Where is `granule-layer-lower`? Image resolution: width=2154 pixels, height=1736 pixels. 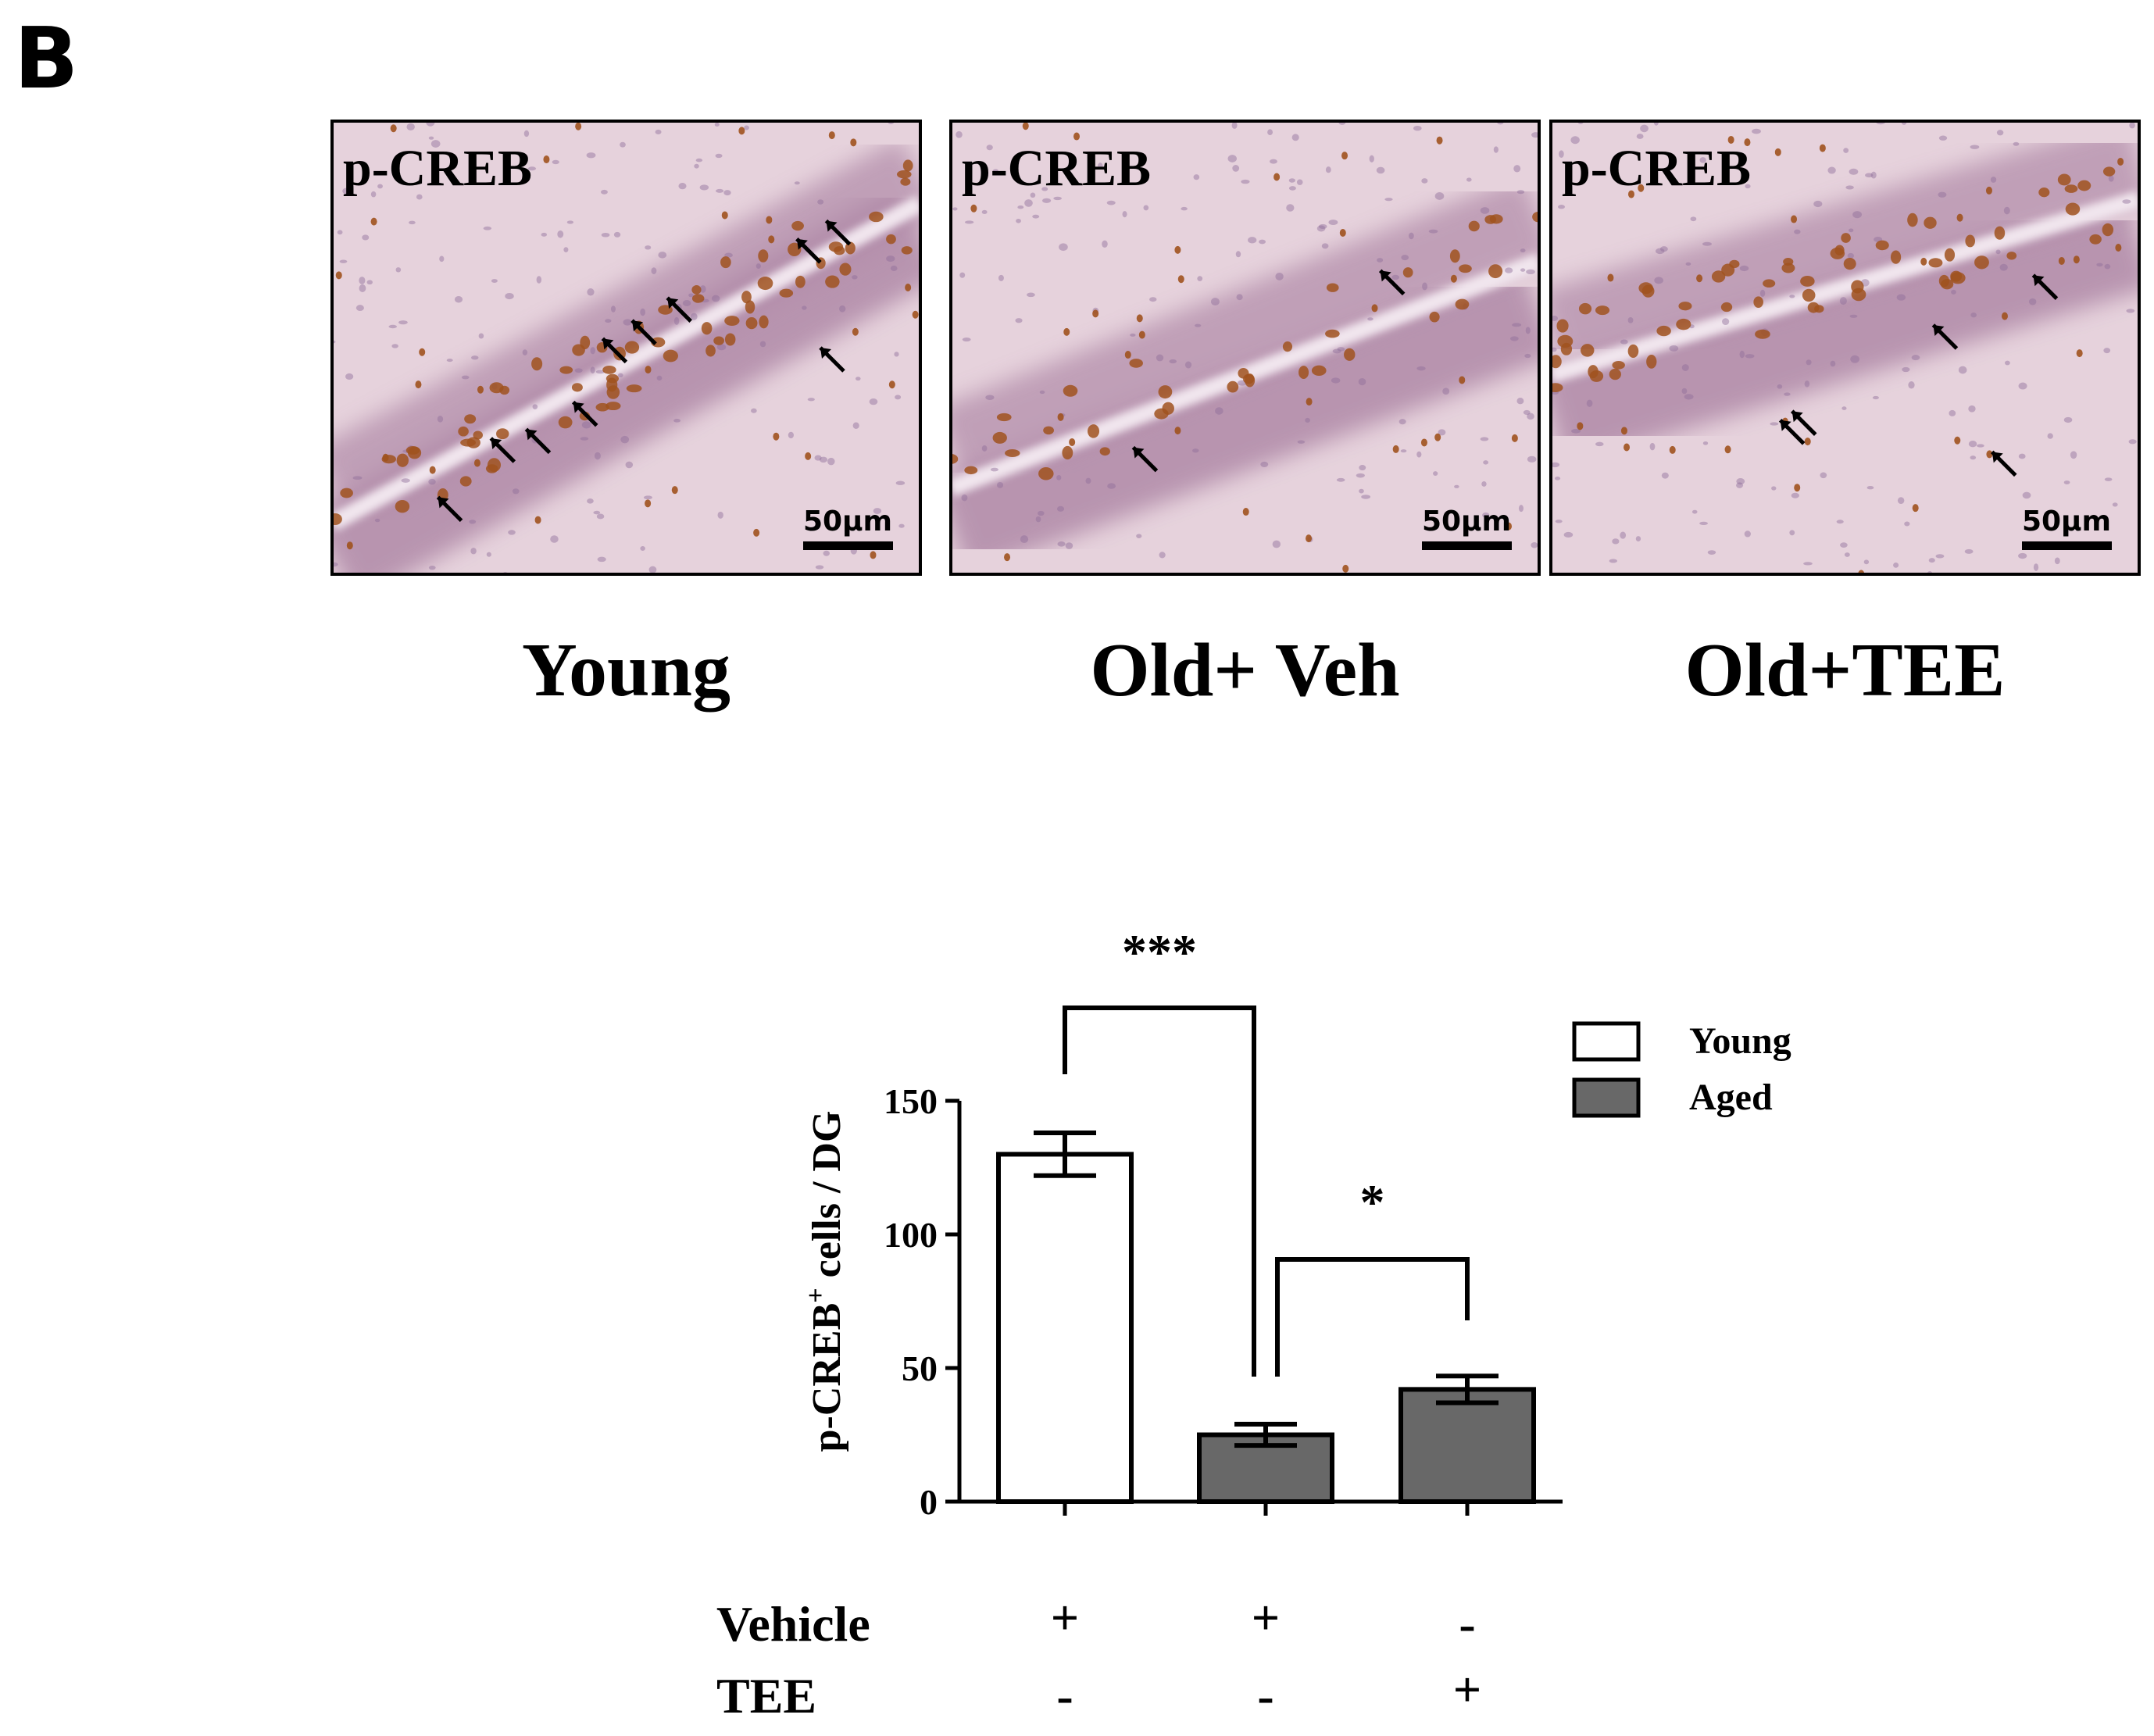 granule-layer-lower is located at coordinates (626, 380).